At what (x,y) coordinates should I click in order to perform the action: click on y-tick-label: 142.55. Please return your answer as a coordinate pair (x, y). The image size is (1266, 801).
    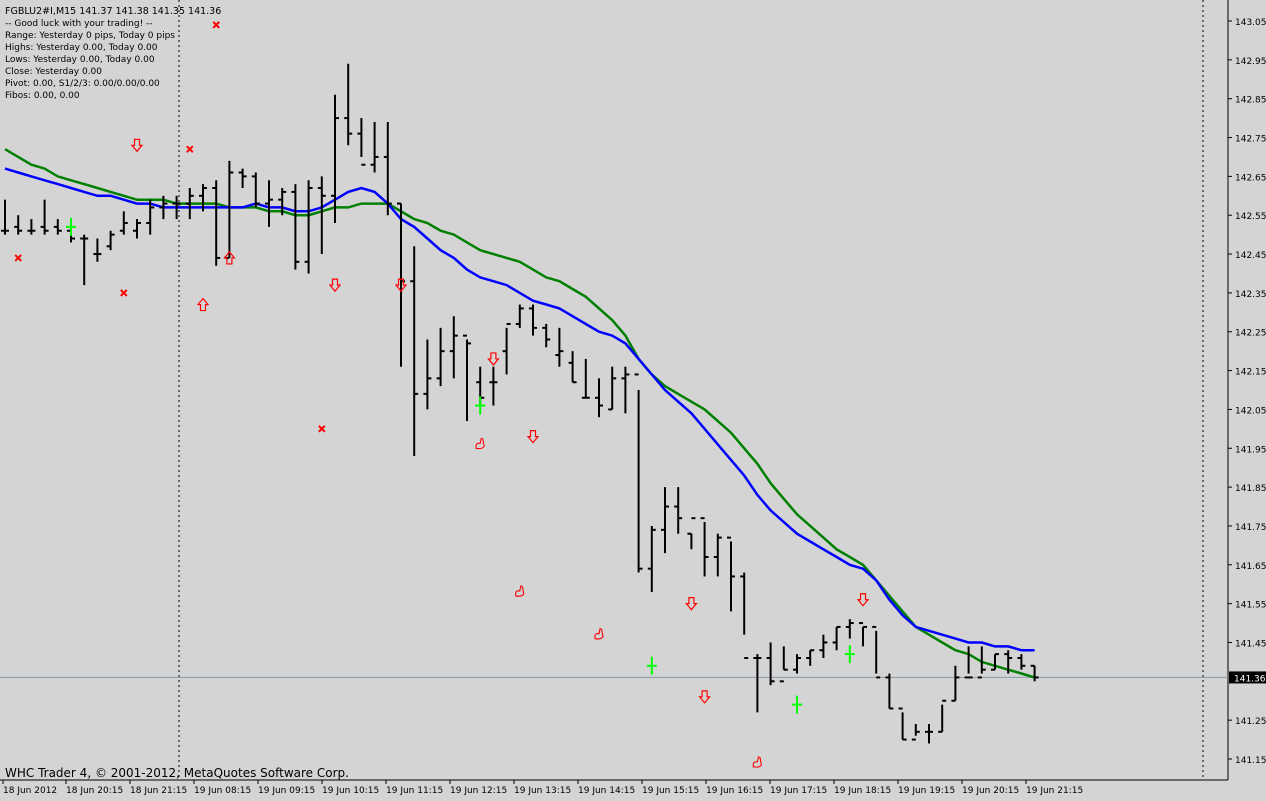
    Looking at the image, I should click on (1250, 217).